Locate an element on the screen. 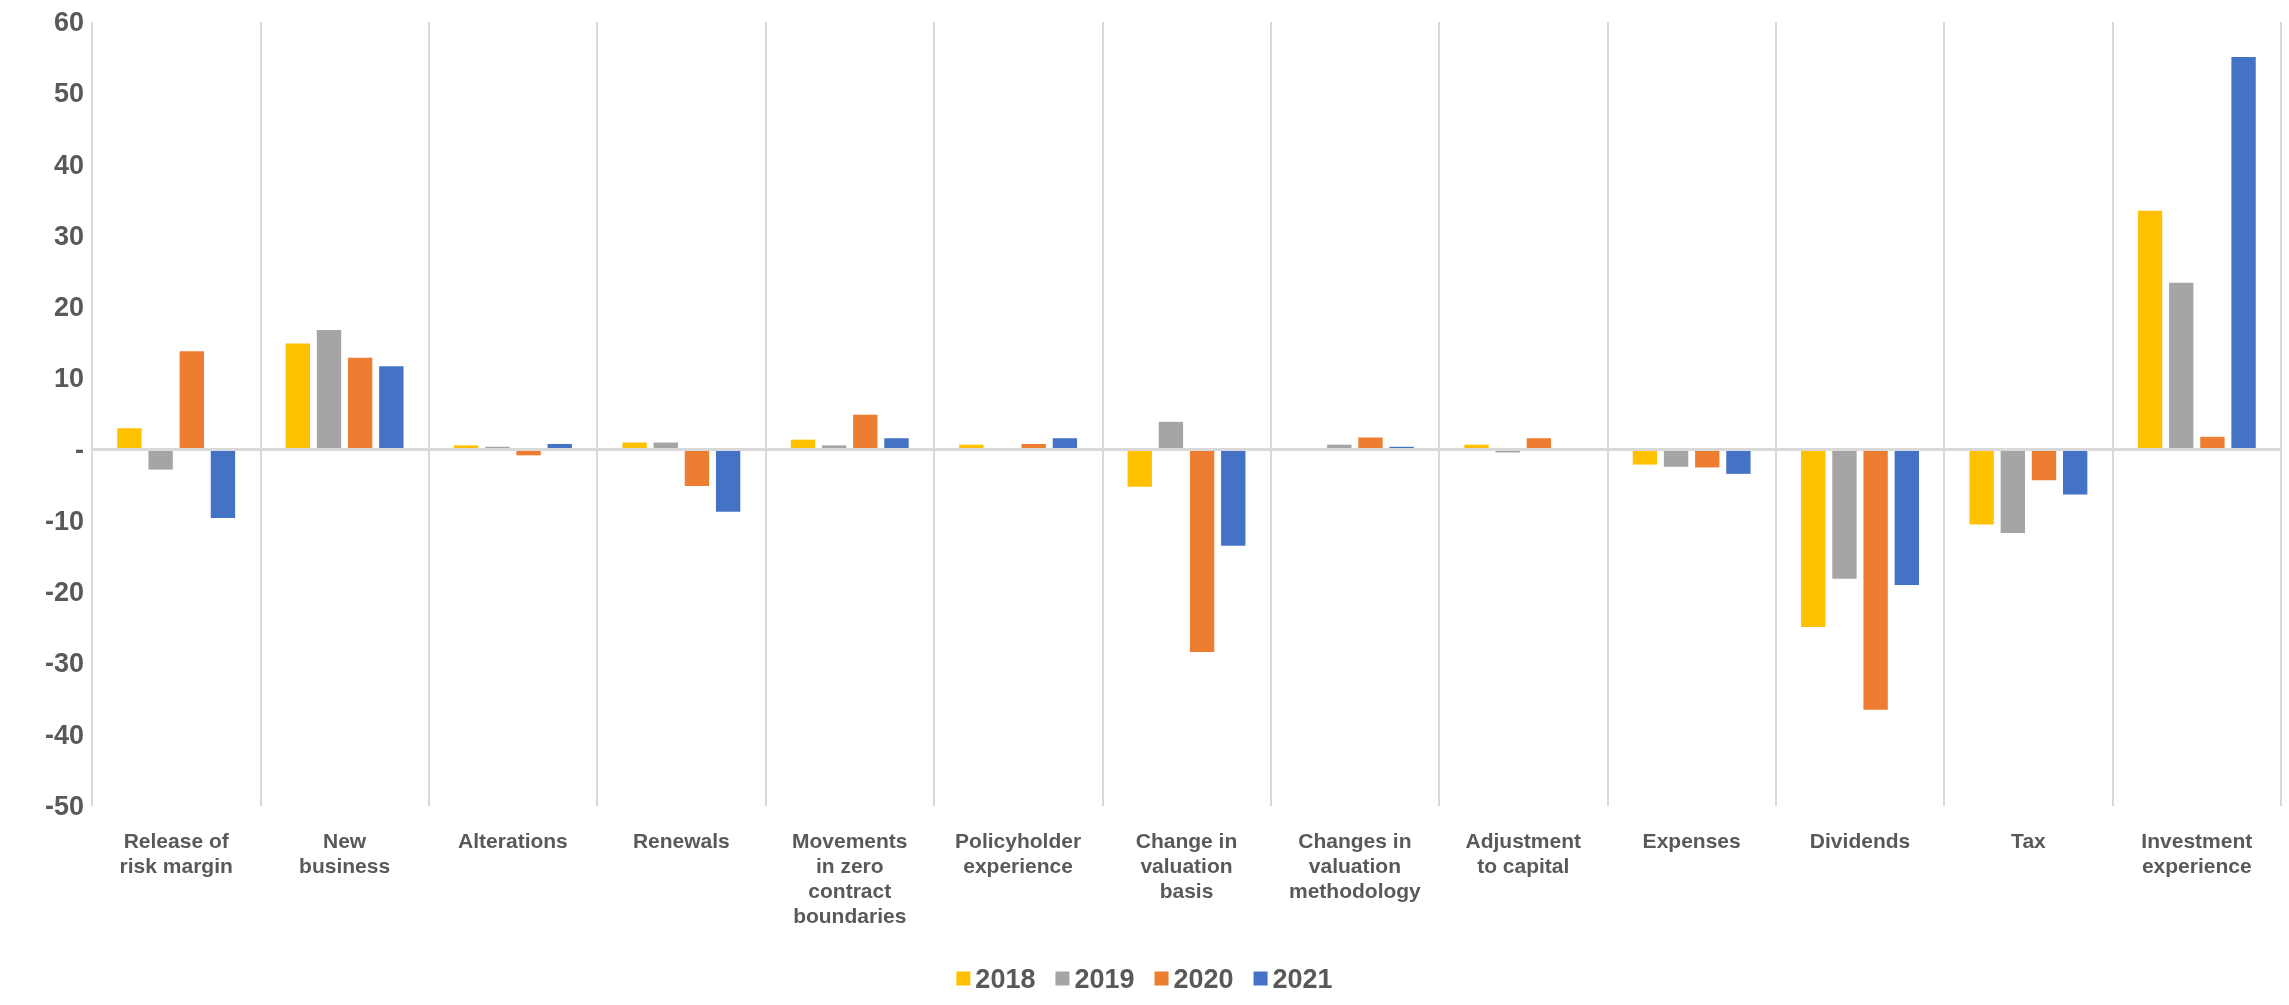 This screenshot has height=1005, width=2289. y-tick-label: -10 is located at coordinates (64, 520).